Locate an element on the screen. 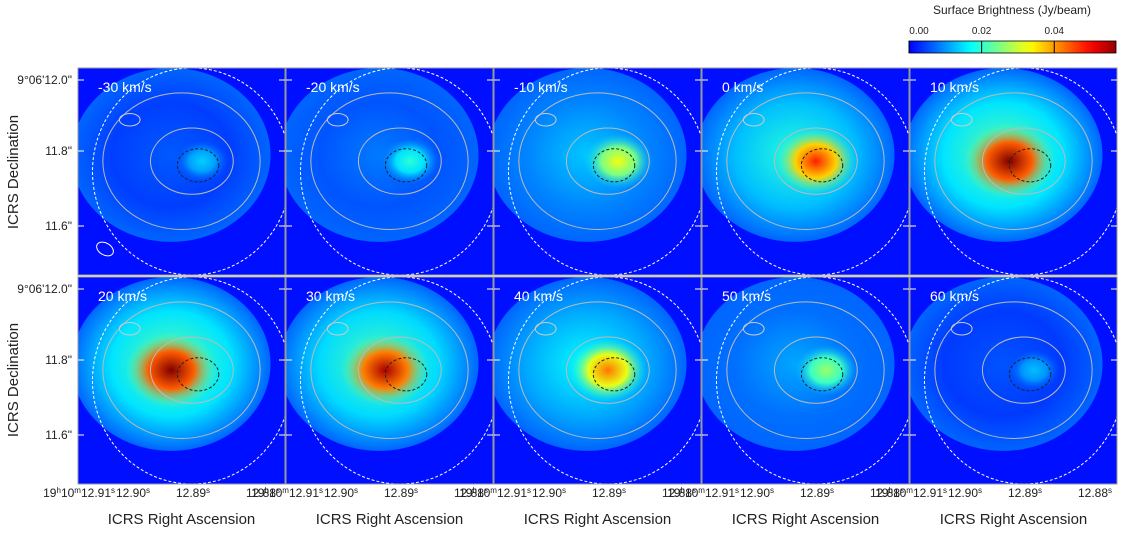 The width and height of the screenshot is (1124, 535). colorbar-tick-label: 0.04 is located at coordinates (1055, 31).